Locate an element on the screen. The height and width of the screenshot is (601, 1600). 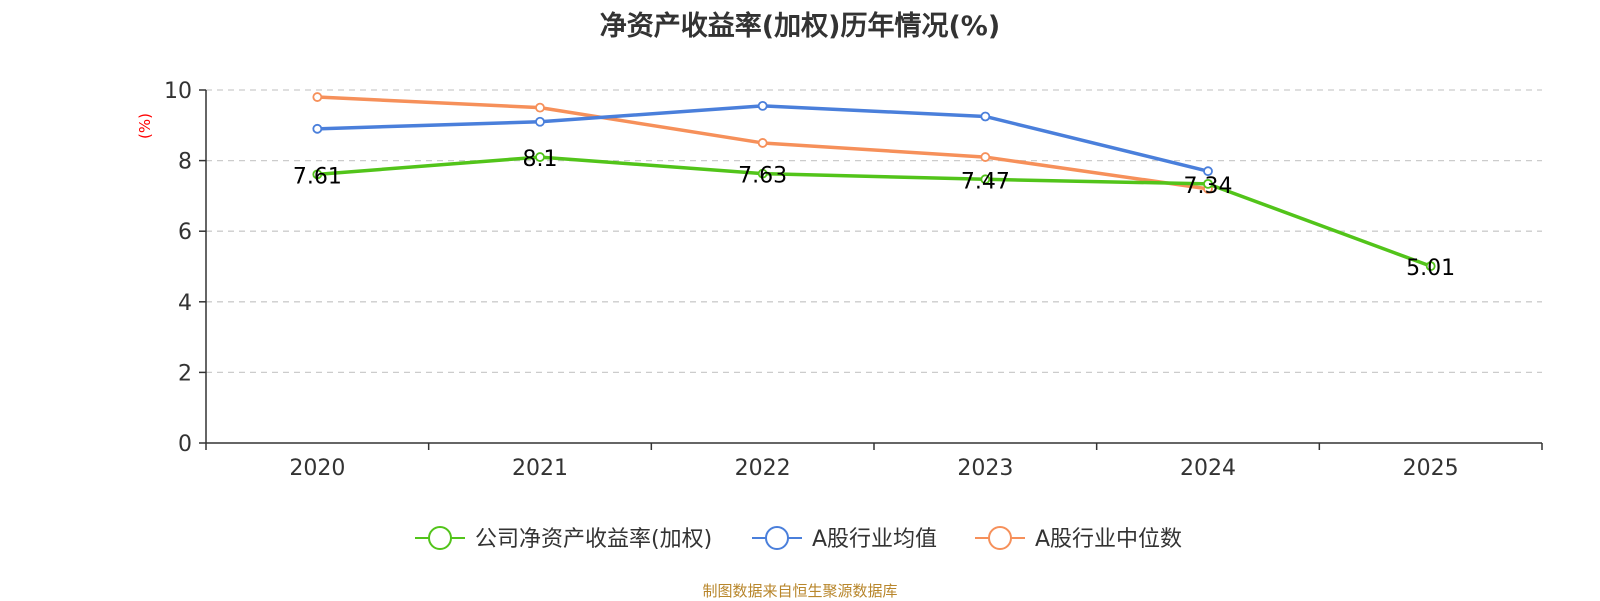
data-label: 7.34 is located at coordinates (1208, 186).